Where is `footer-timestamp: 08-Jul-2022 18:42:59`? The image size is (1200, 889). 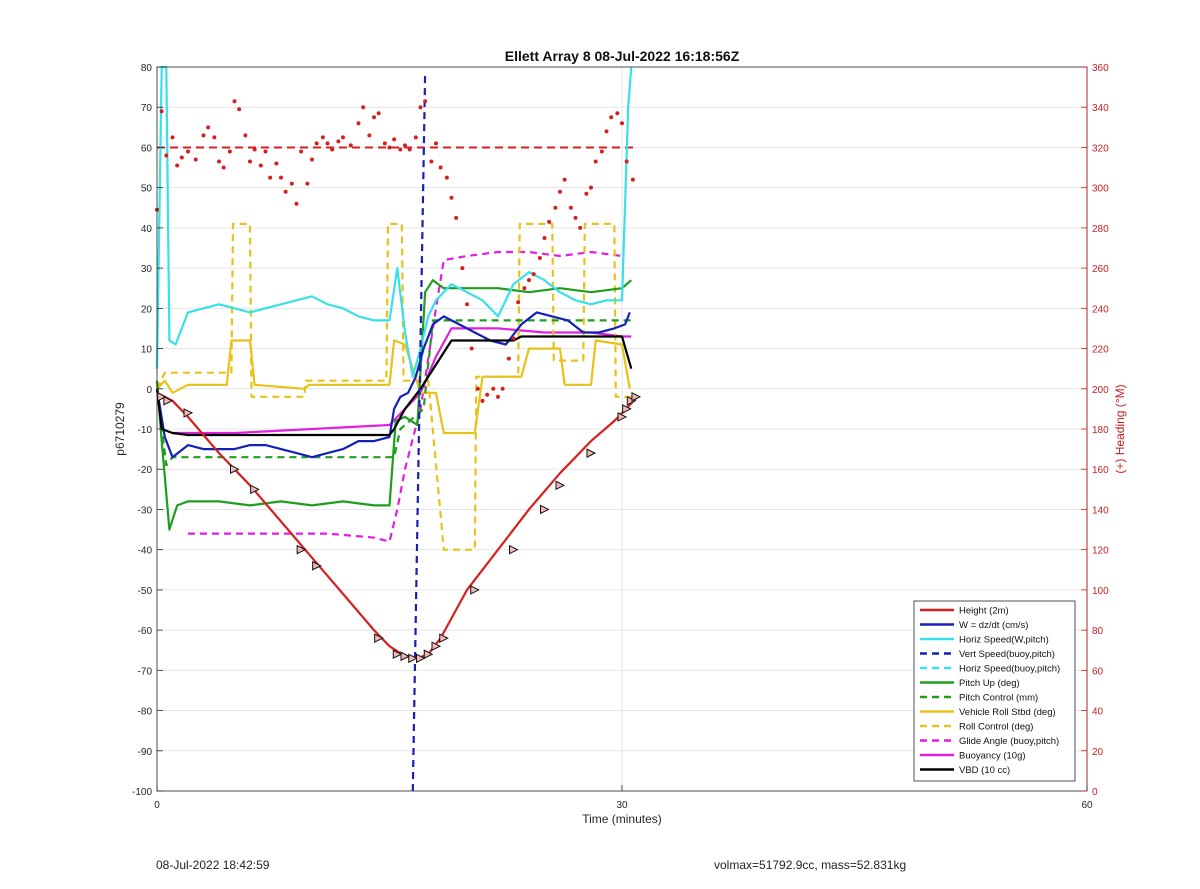 footer-timestamp: 08-Jul-2022 18:42:59 is located at coordinates (213, 865).